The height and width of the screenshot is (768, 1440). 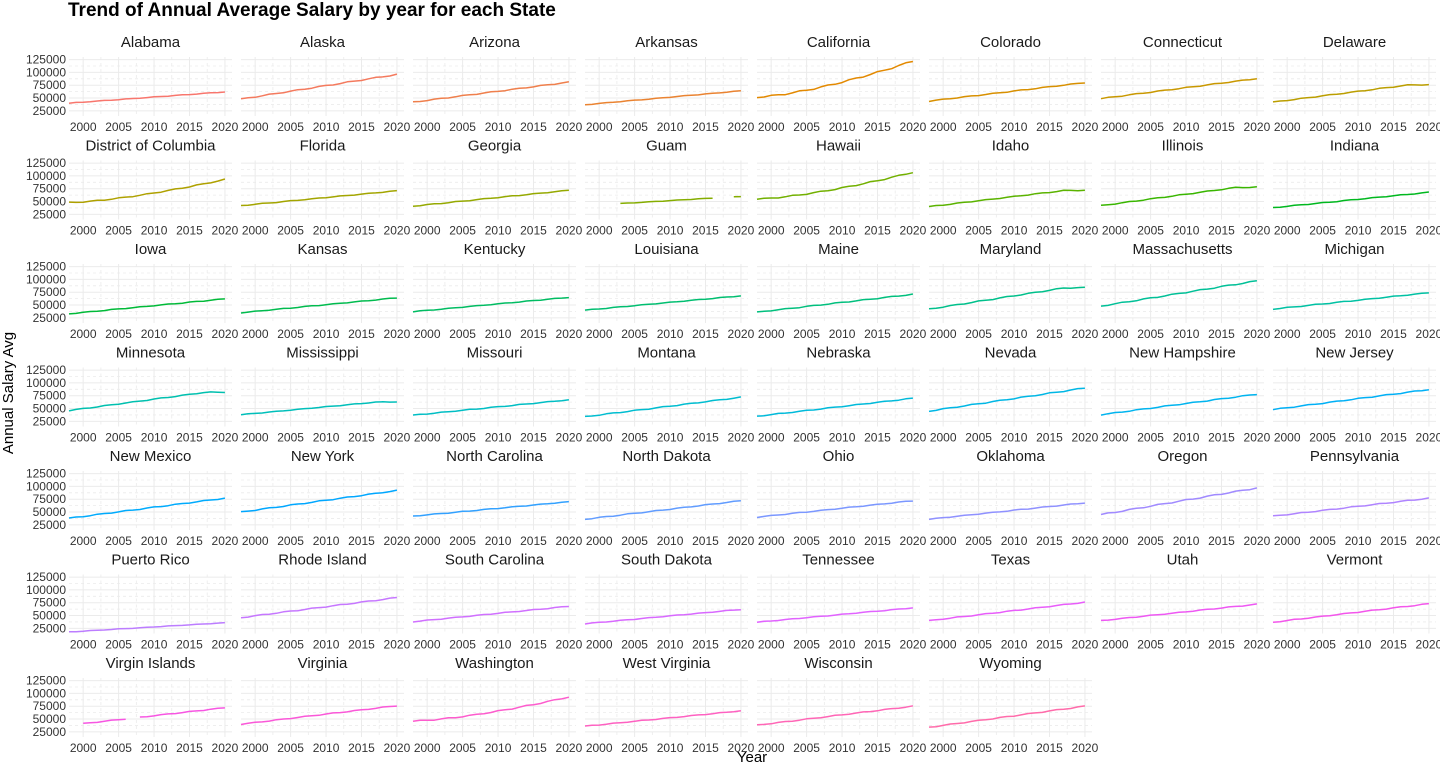 I want to click on facet-strip-label: Rhode Island, so click(x=322, y=560).